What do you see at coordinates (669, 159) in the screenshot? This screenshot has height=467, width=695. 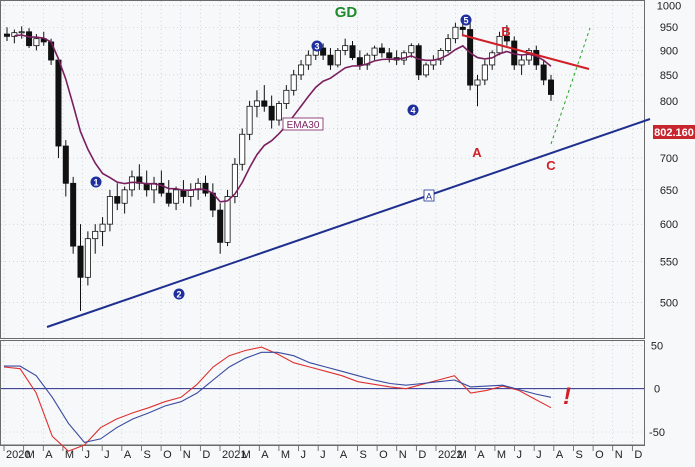 I see `price-tick-label: 700` at bounding box center [669, 159].